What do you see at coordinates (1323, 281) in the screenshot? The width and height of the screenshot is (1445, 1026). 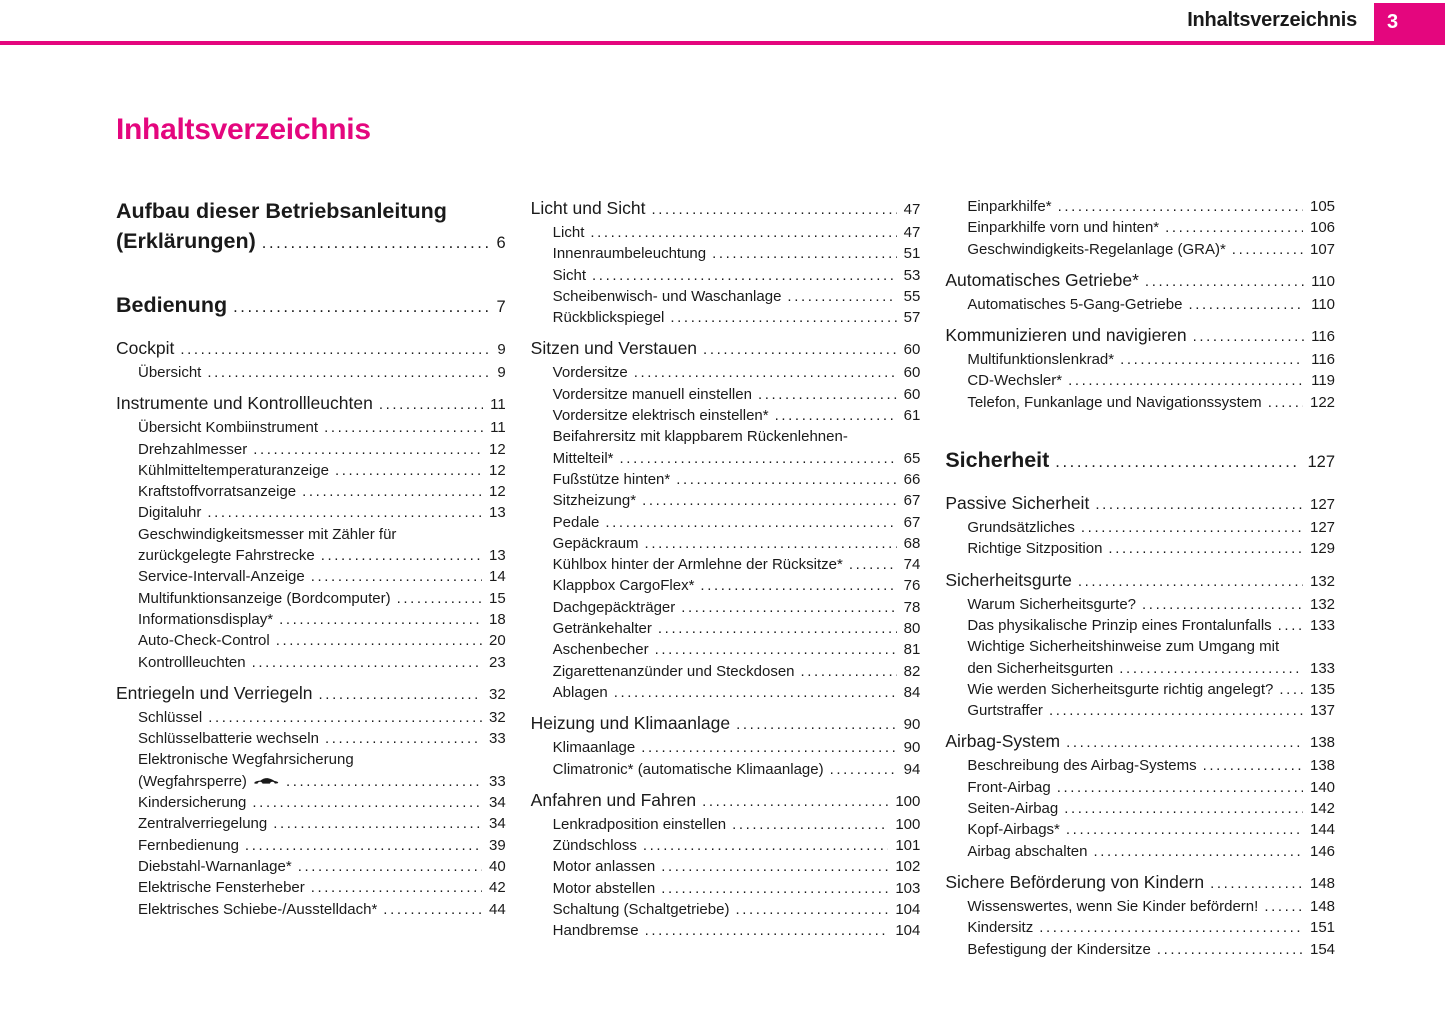 I see `page-number: 110` at bounding box center [1323, 281].